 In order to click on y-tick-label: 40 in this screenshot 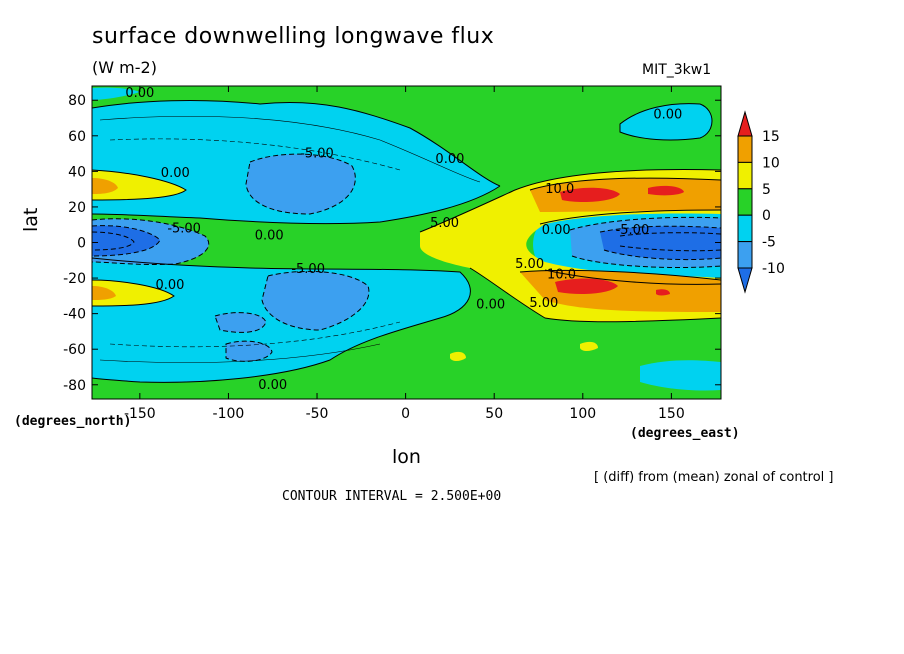, I will do `click(77, 172)`.